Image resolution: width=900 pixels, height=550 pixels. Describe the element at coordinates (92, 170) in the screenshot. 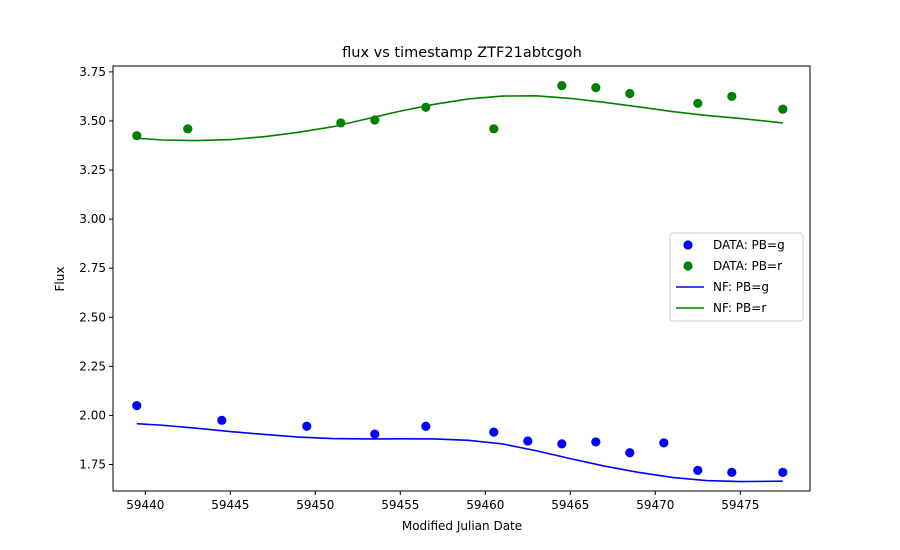

I see `y-tick-label: 3.25` at that location.